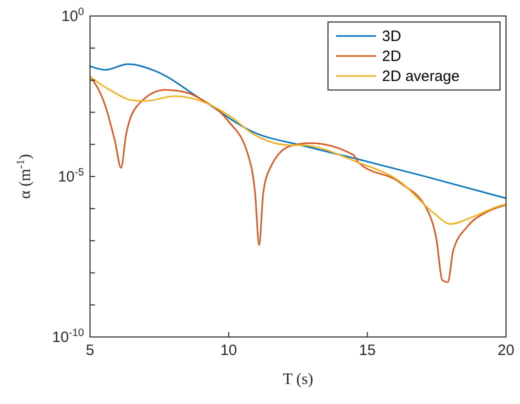 The width and height of the screenshot is (520, 404). I want to click on x-tick-label: 5, so click(90, 350).